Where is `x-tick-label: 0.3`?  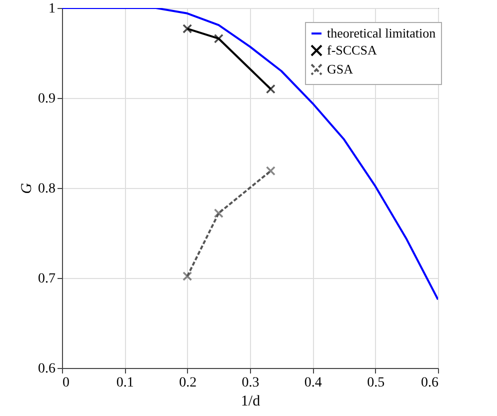
x-tick-label: 0.3 is located at coordinates (251, 383).